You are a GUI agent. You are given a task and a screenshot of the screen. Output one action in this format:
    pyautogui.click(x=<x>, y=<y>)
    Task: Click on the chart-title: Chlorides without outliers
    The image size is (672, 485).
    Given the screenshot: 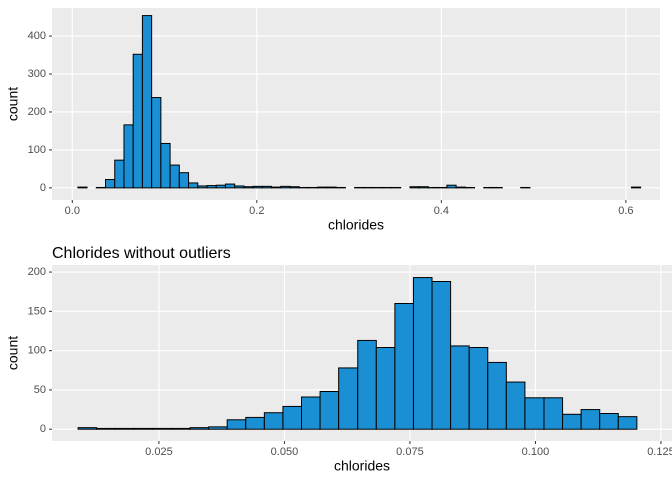 What is the action you would take?
    pyautogui.click(x=141, y=253)
    